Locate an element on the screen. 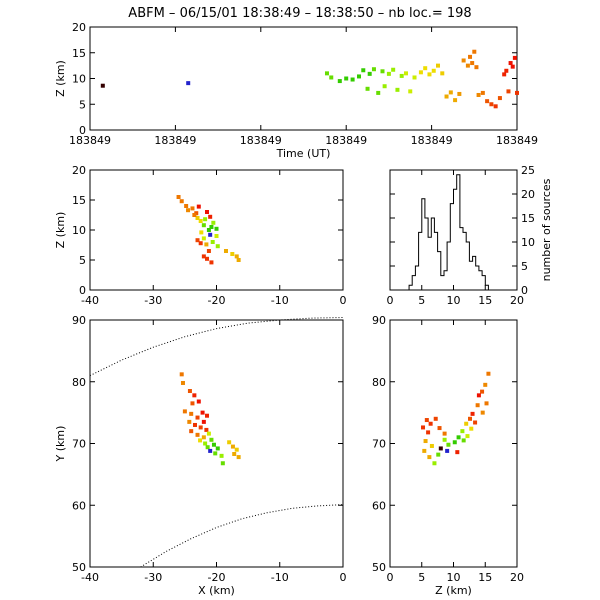 This screenshot has height=600, width=600. x-tick-label: -30 is located at coordinates (153, 577).